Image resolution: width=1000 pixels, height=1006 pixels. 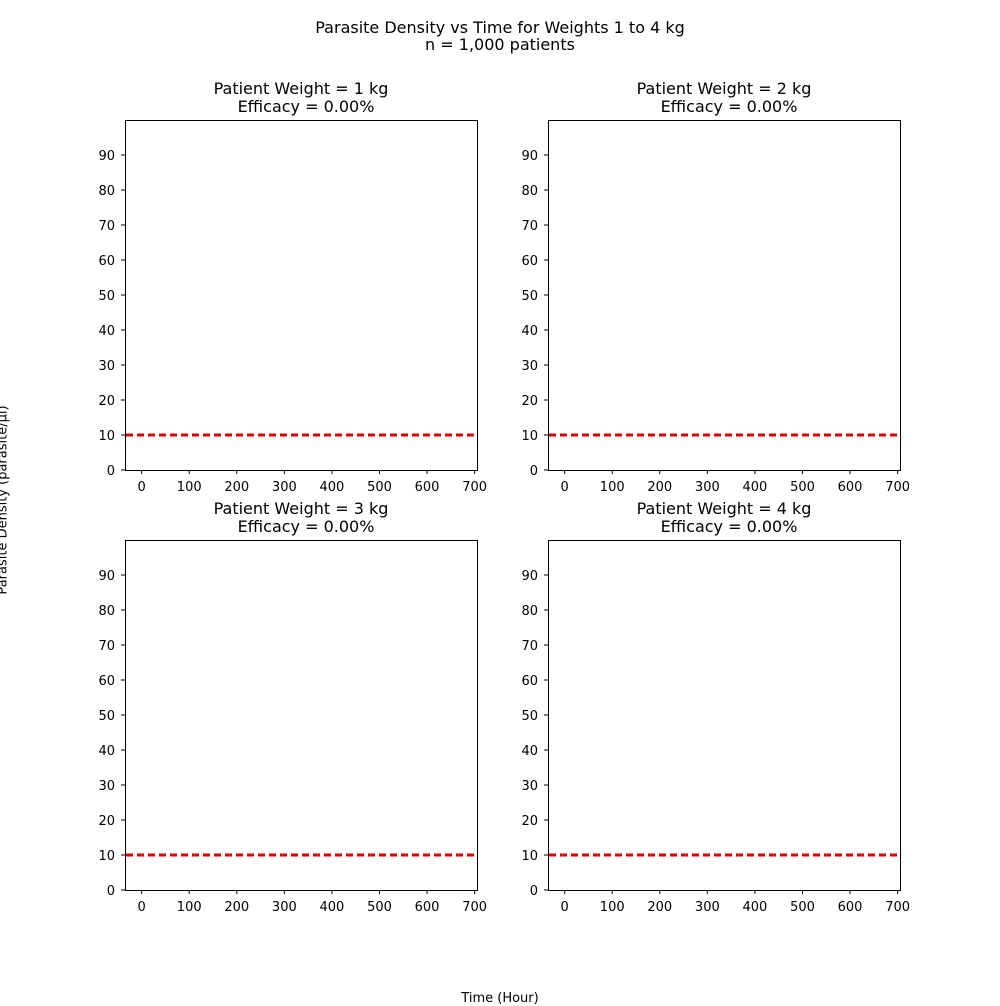 I want to click on figure-subtitle: n = 1,000 patients, so click(x=500, y=44).